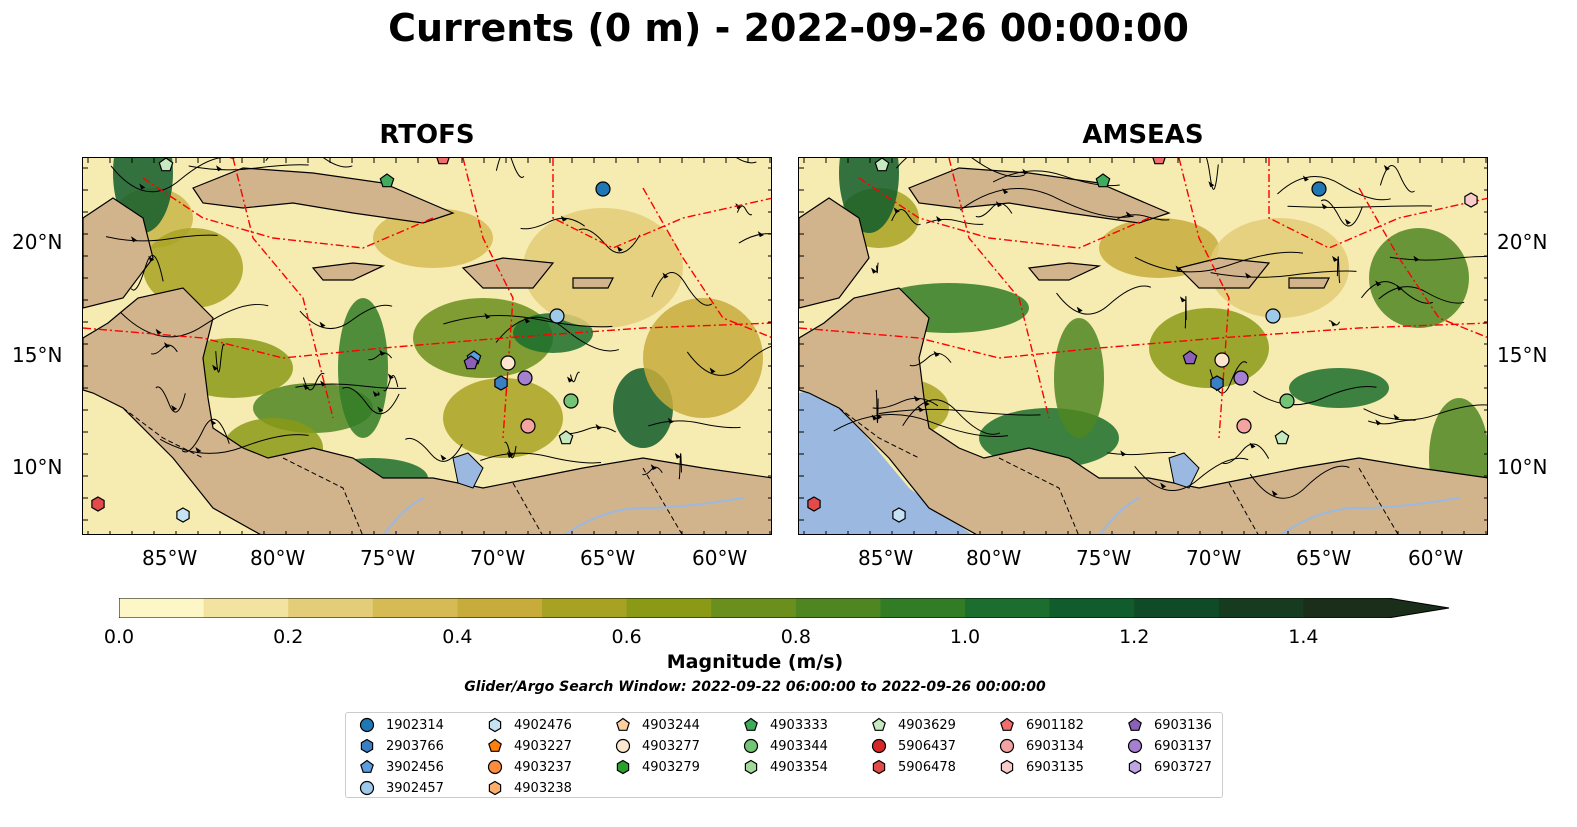 This screenshot has width=1577, height=827. Describe the element at coordinates (415, 788) in the screenshot. I see `legend-label: 3902457` at that location.